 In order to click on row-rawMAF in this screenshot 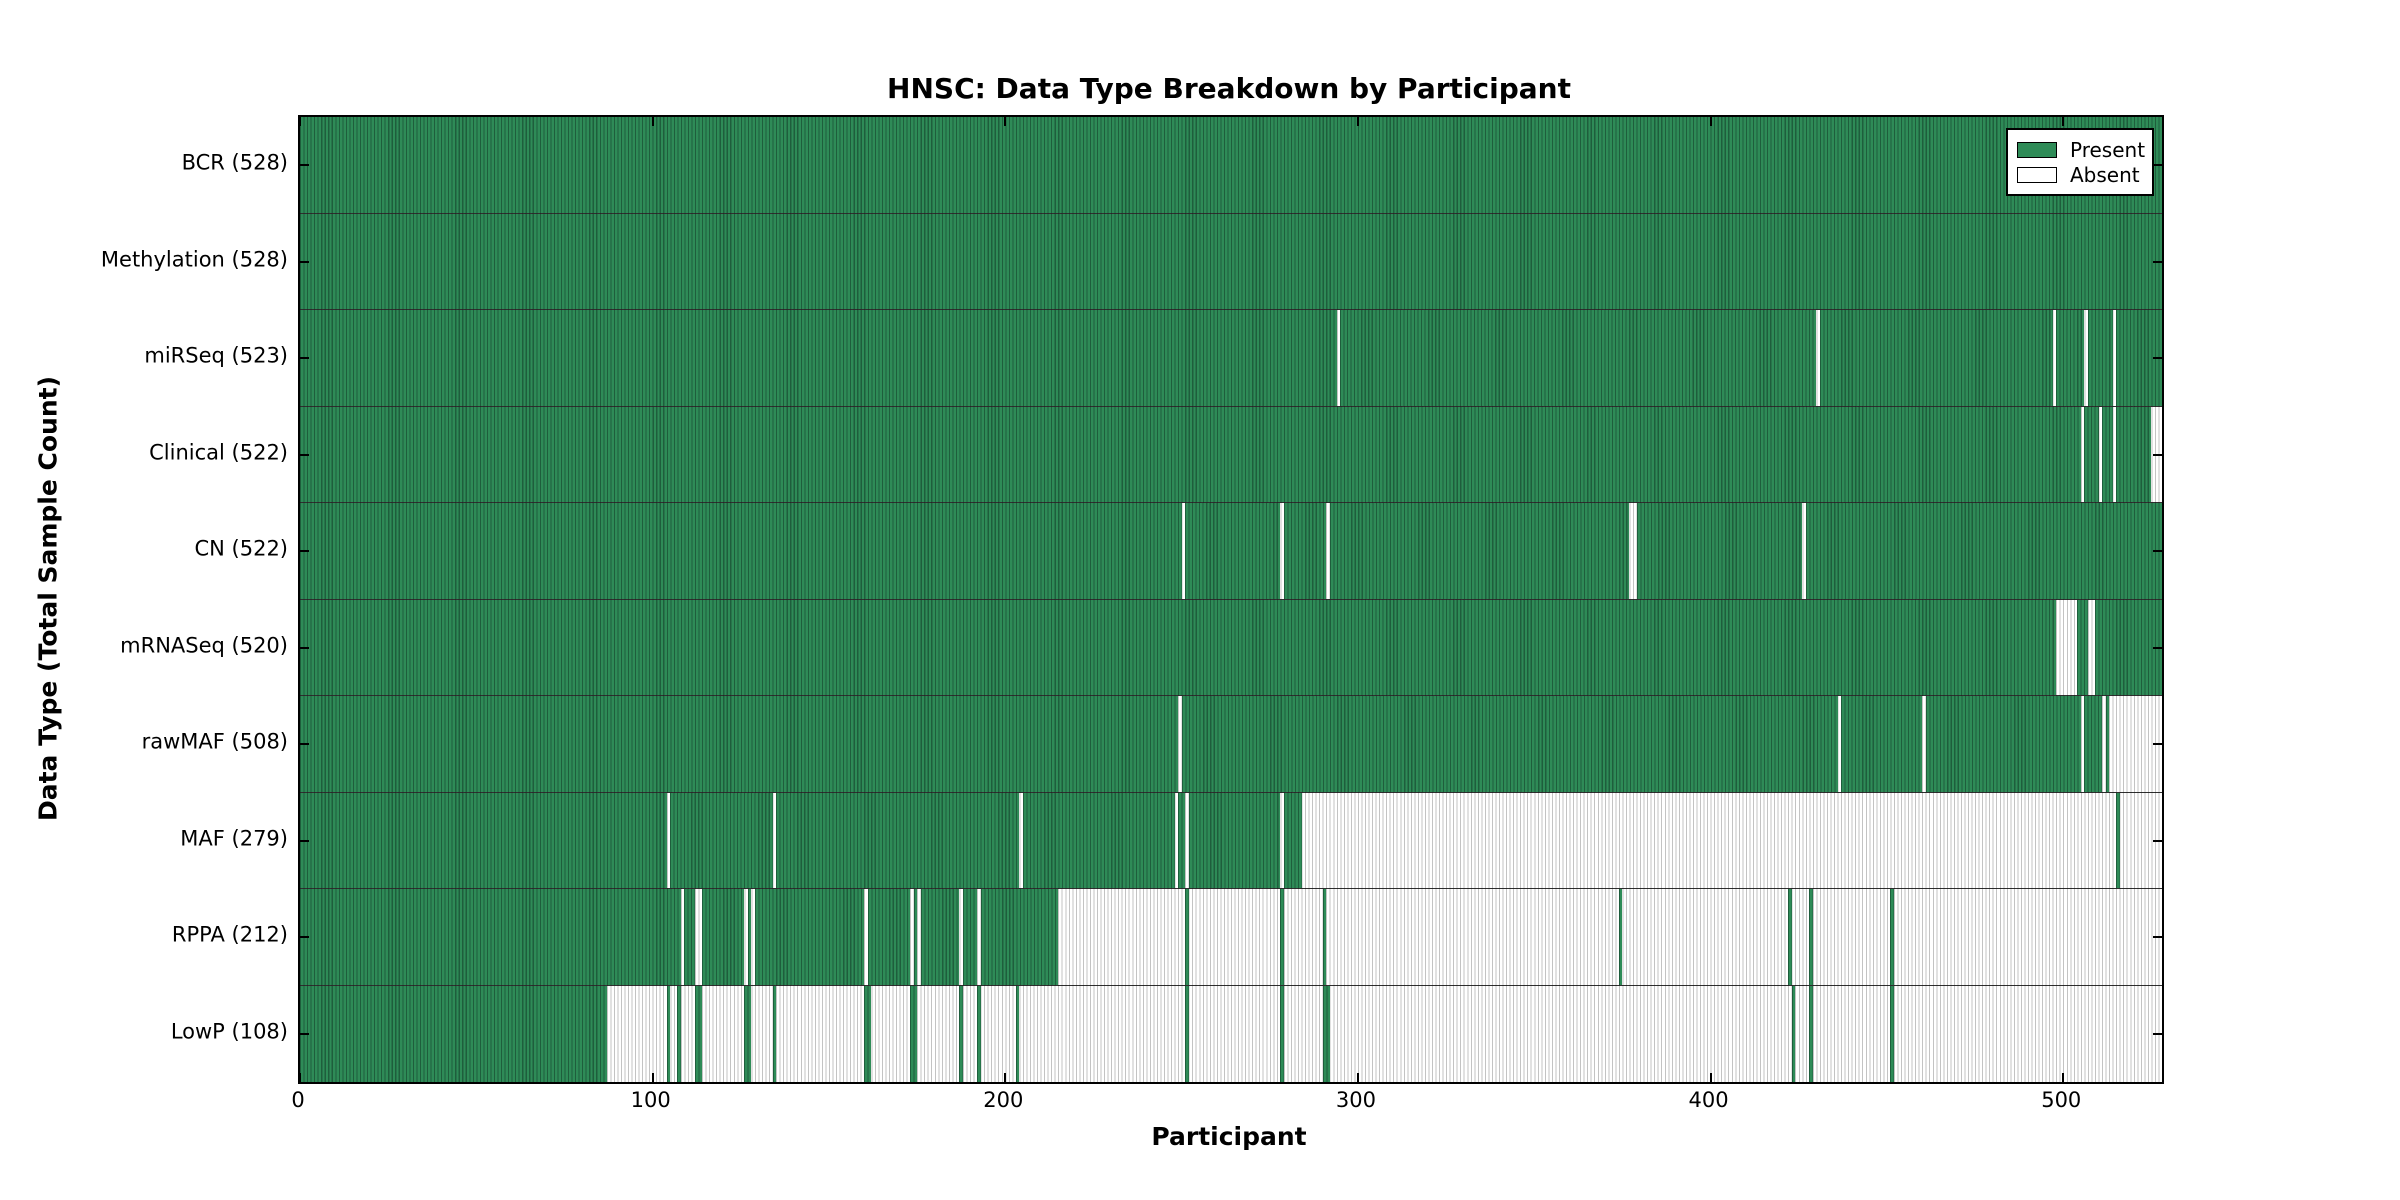, I will do `click(1231, 744)`.